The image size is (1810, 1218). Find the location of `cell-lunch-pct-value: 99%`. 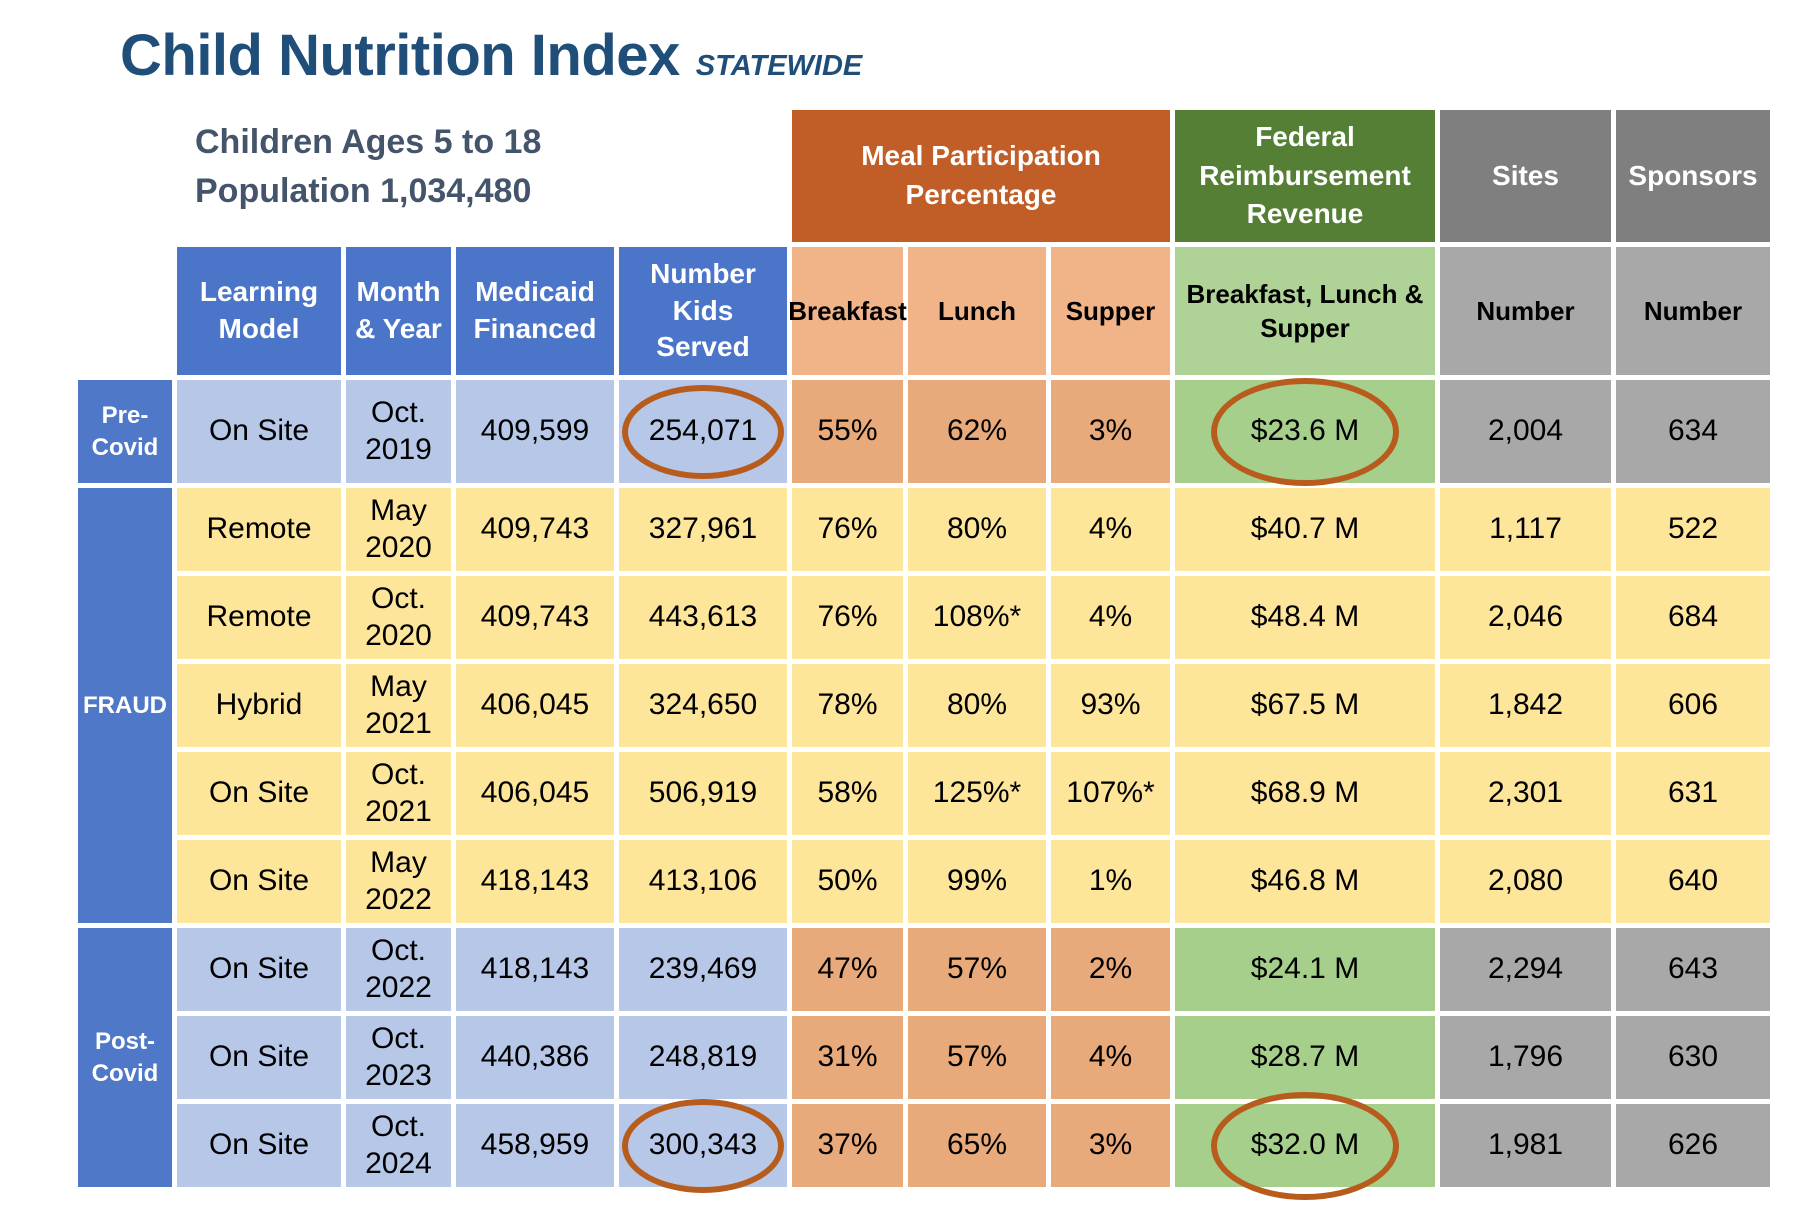

cell-lunch-pct-value: 99% is located at coordinates (977, 881).